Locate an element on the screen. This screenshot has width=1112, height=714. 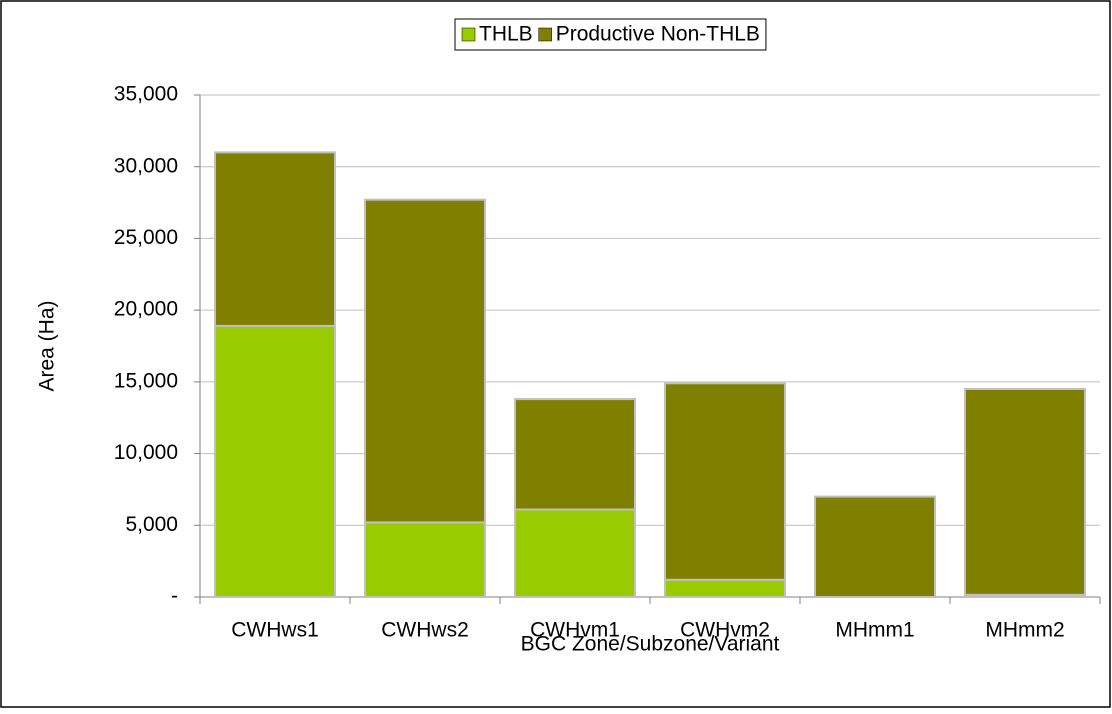
y-tick-label: 25,000 is located at coordinates (146, 237).